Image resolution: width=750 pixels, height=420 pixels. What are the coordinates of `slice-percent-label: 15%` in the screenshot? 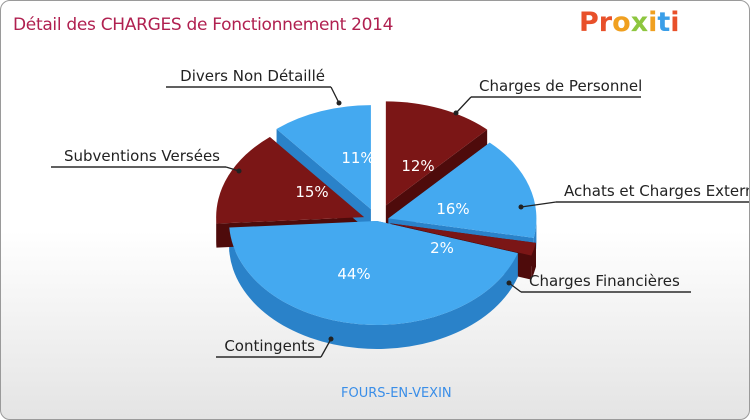 It's located at (311, 192).